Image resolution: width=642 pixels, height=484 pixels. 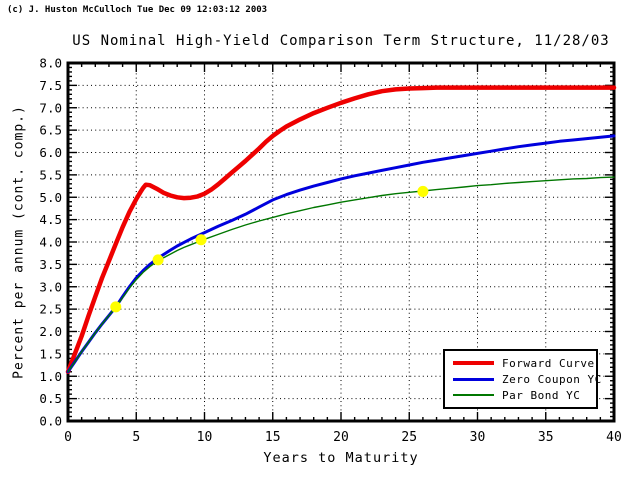 I want to click on legend-item: Forward Curve, so click(x=520, y=363).